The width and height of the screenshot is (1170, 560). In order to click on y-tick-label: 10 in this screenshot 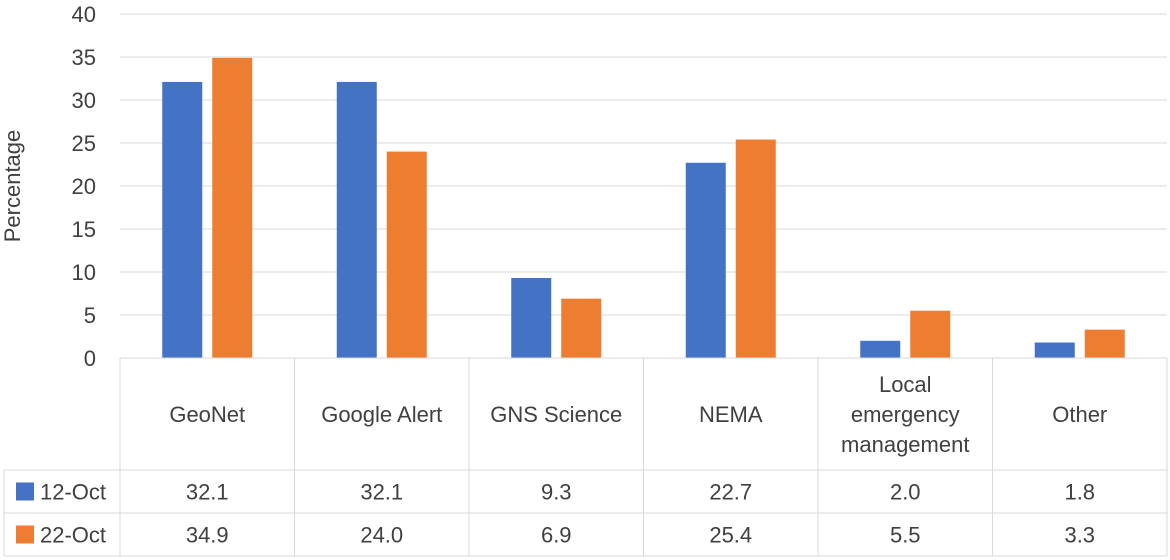, I will do `click(84, 272)`.